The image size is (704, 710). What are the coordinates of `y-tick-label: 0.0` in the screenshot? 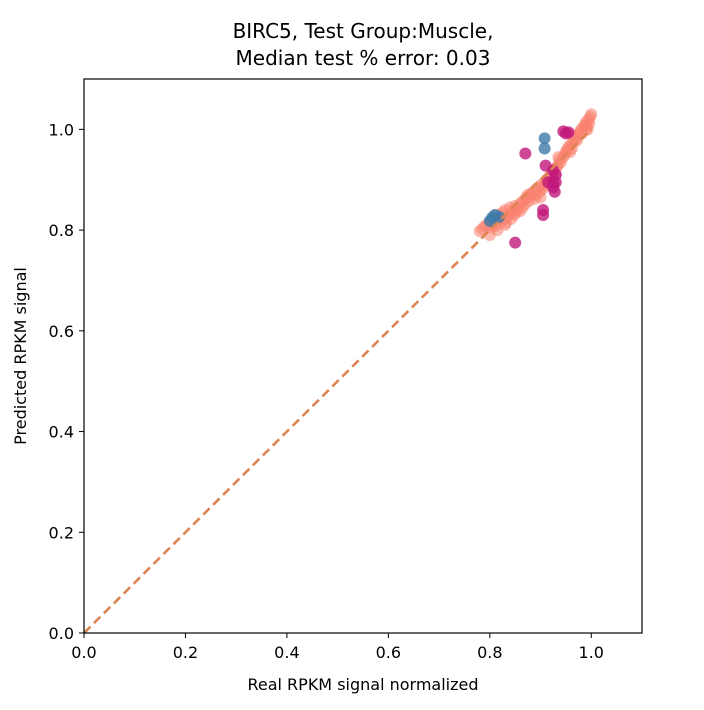 It's located at (61, 633).